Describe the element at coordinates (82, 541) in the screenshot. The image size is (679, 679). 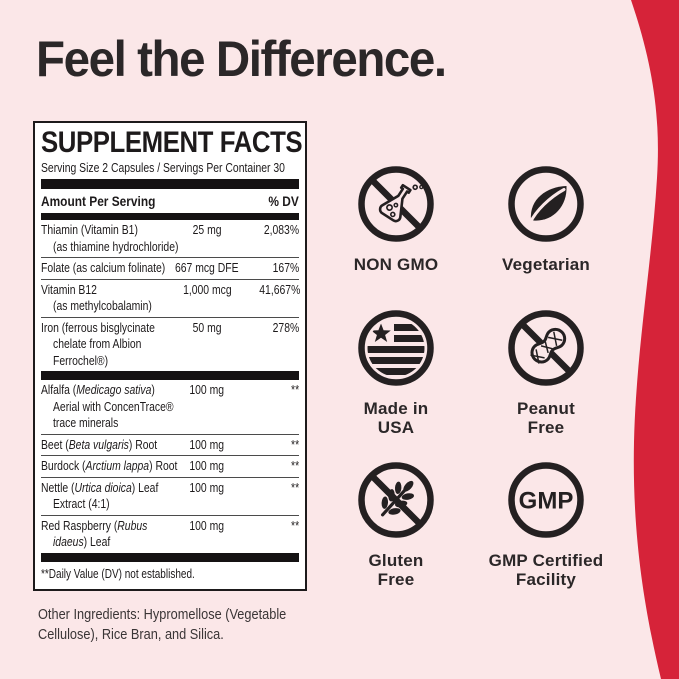
I see `ingredient-name-continued: idaeus) Leaf` at that location.